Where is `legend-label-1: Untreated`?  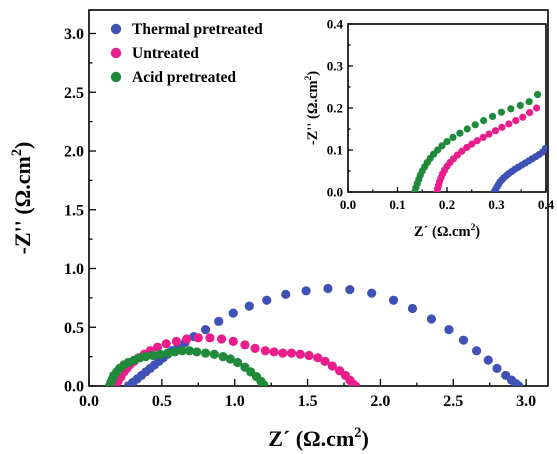
legend-label-1: Untreated is located at coordinates (165, 53).